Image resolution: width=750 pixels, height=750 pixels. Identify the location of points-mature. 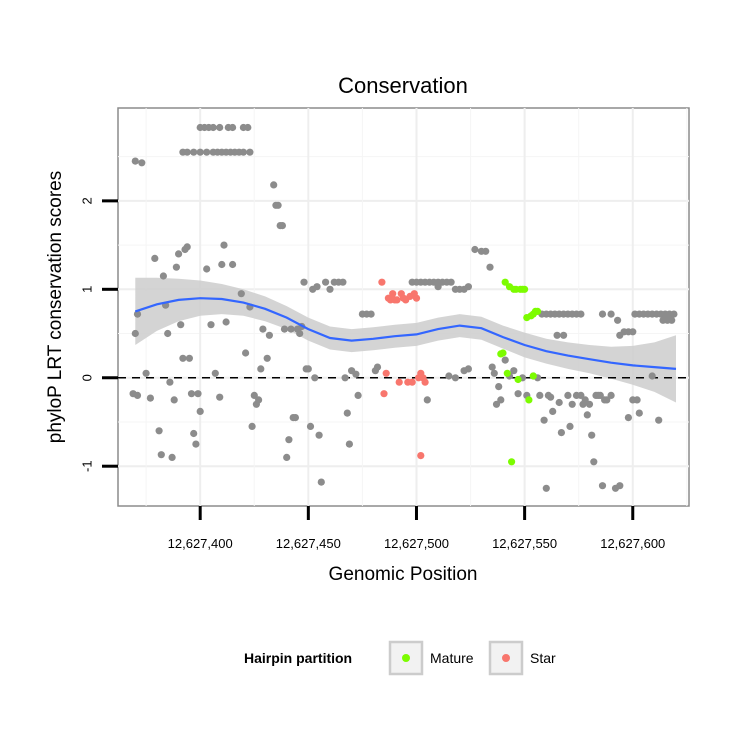
(519, 372).